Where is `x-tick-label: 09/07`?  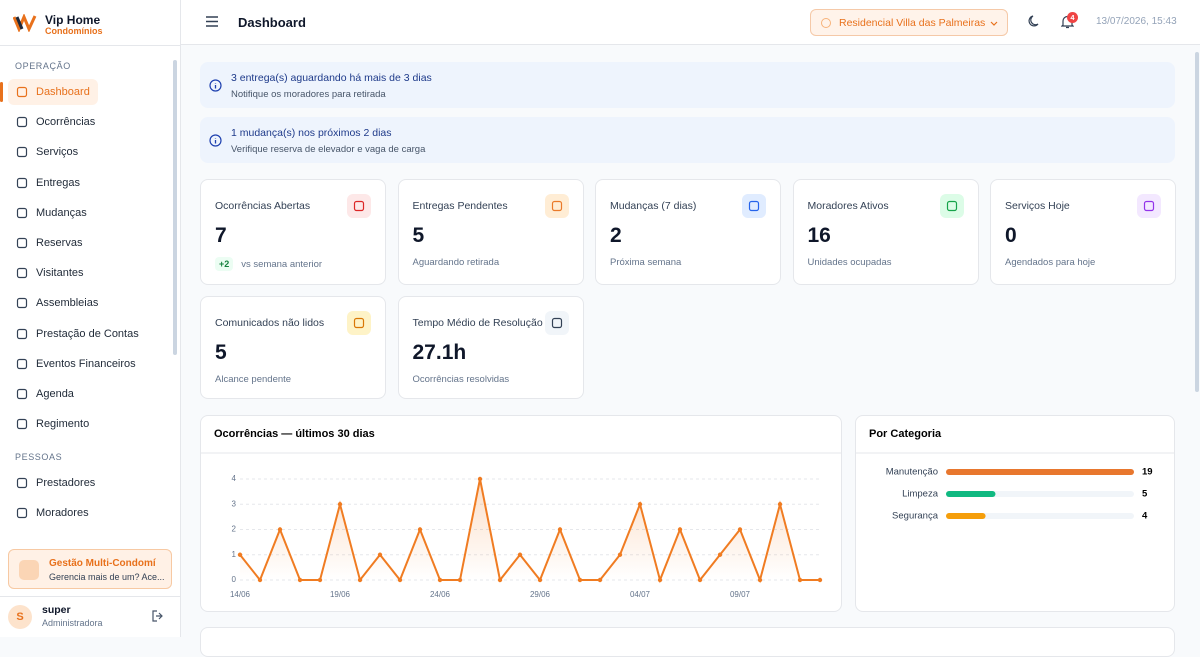
x-tick-label: 09/07 is located at coordinates (740, 594).